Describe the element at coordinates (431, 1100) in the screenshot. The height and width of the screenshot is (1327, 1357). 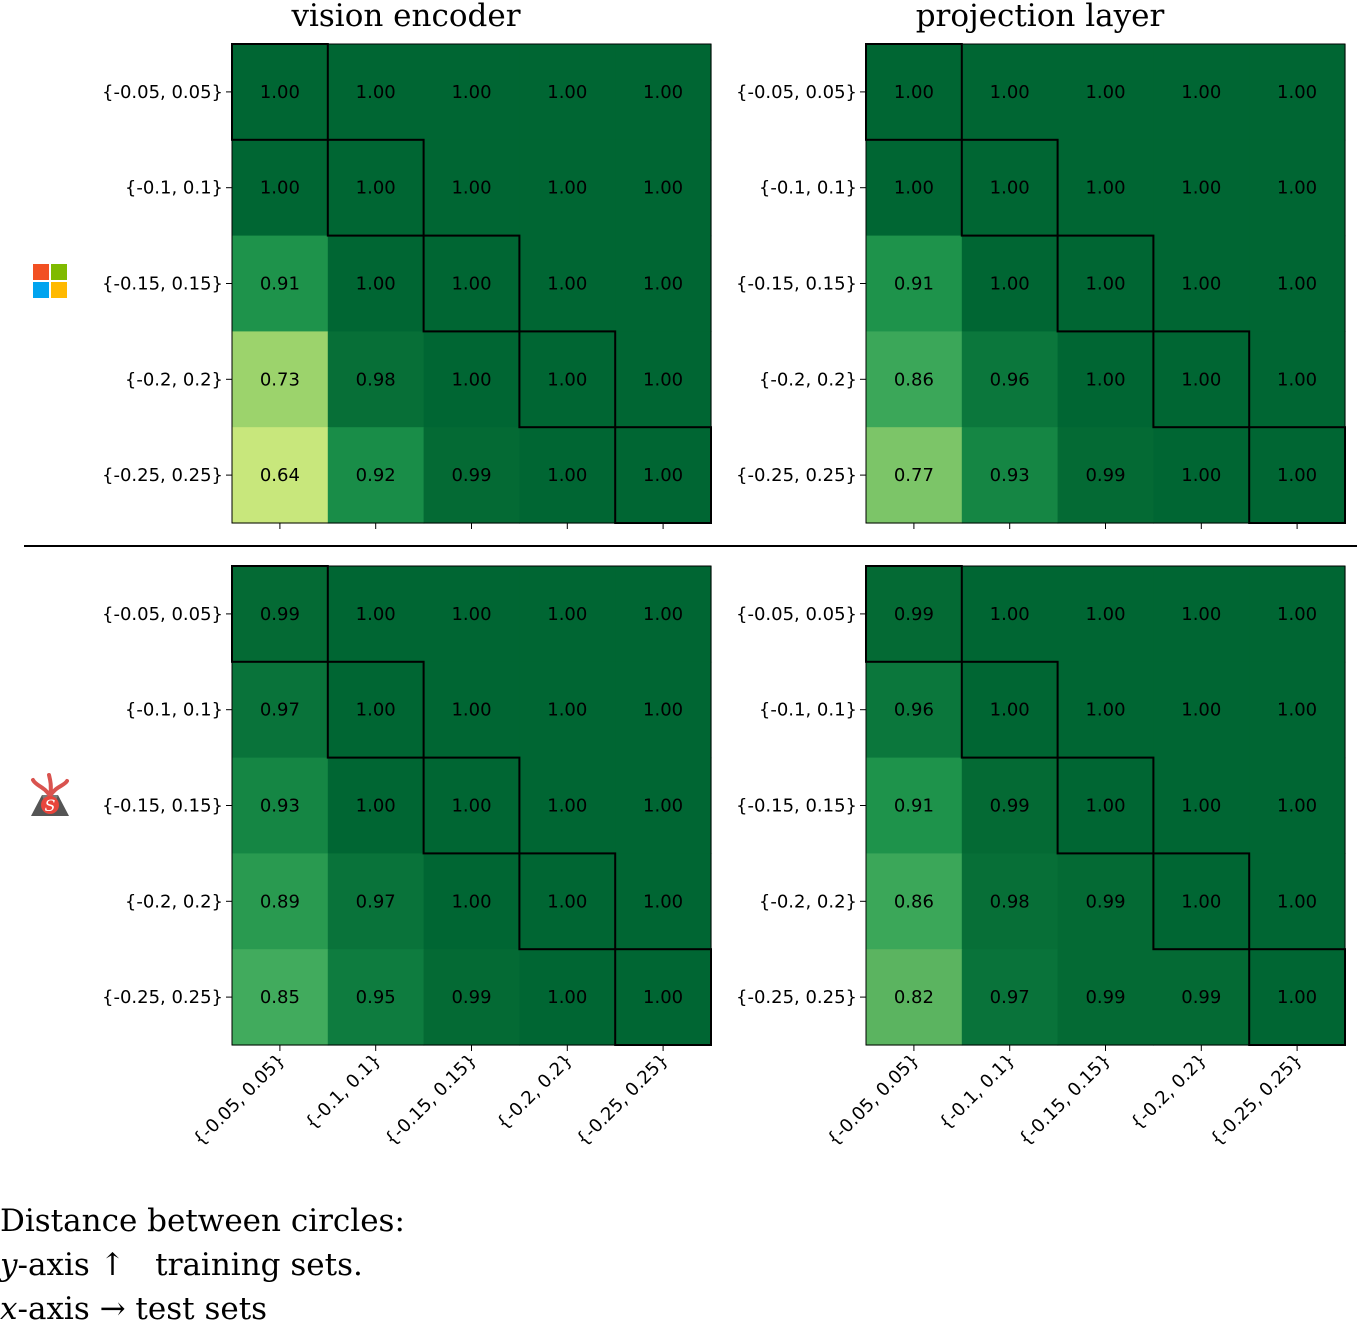
I see `x-tick-label: {-0.15, 0.15}` at that location.